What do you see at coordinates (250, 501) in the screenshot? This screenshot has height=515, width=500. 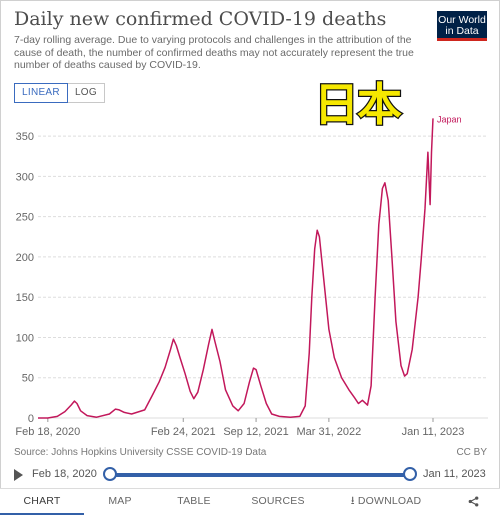 I see `bottom-tabs: CHART MAP TABLE SOURCES ⭳ DOWNLOAD` at bounding box center [250, 501].